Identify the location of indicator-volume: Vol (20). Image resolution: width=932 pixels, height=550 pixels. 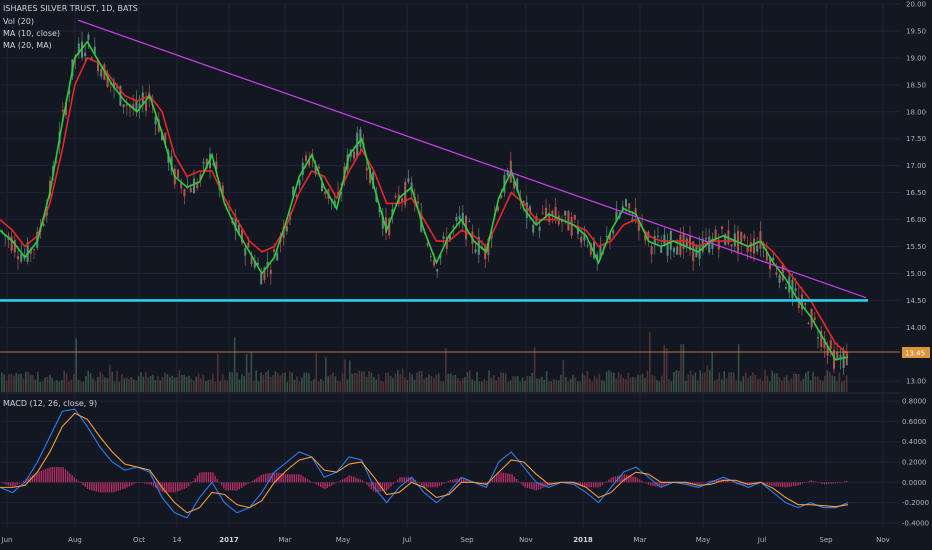
(18, 21).